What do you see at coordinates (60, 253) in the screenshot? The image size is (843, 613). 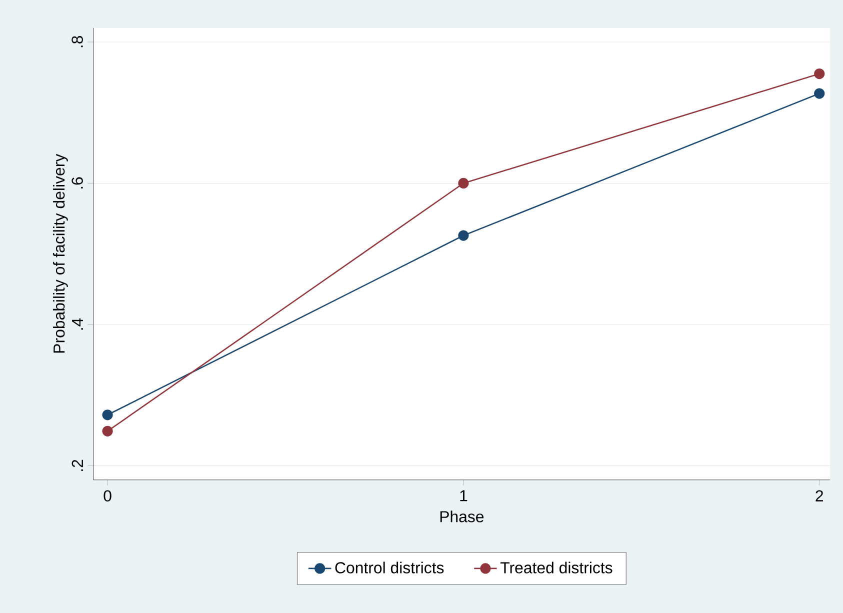 I see `y-axis-title: Probability of facility delivery` at bounding box center [60, 253].